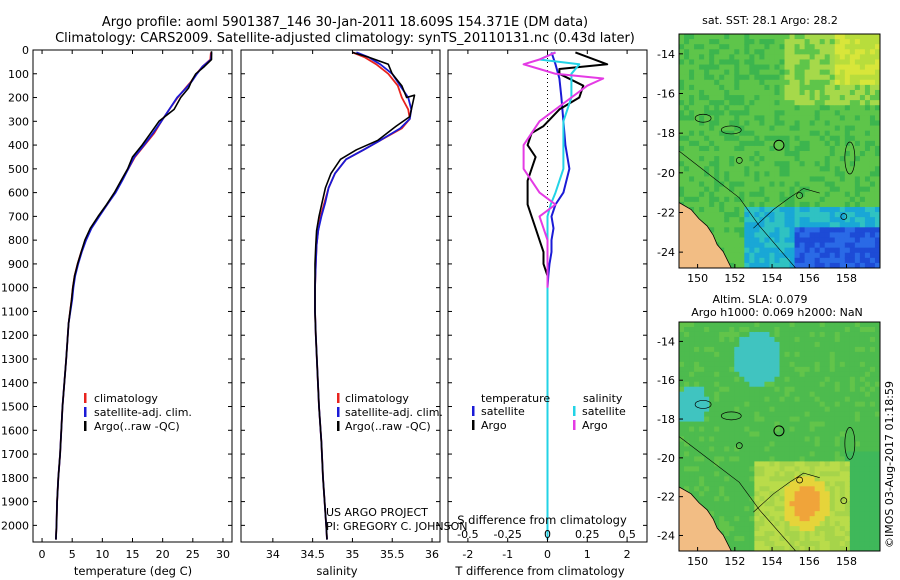  Describe the element at coordinates (365, 295) in the screenshot. I see `salinity-lines` at that location.